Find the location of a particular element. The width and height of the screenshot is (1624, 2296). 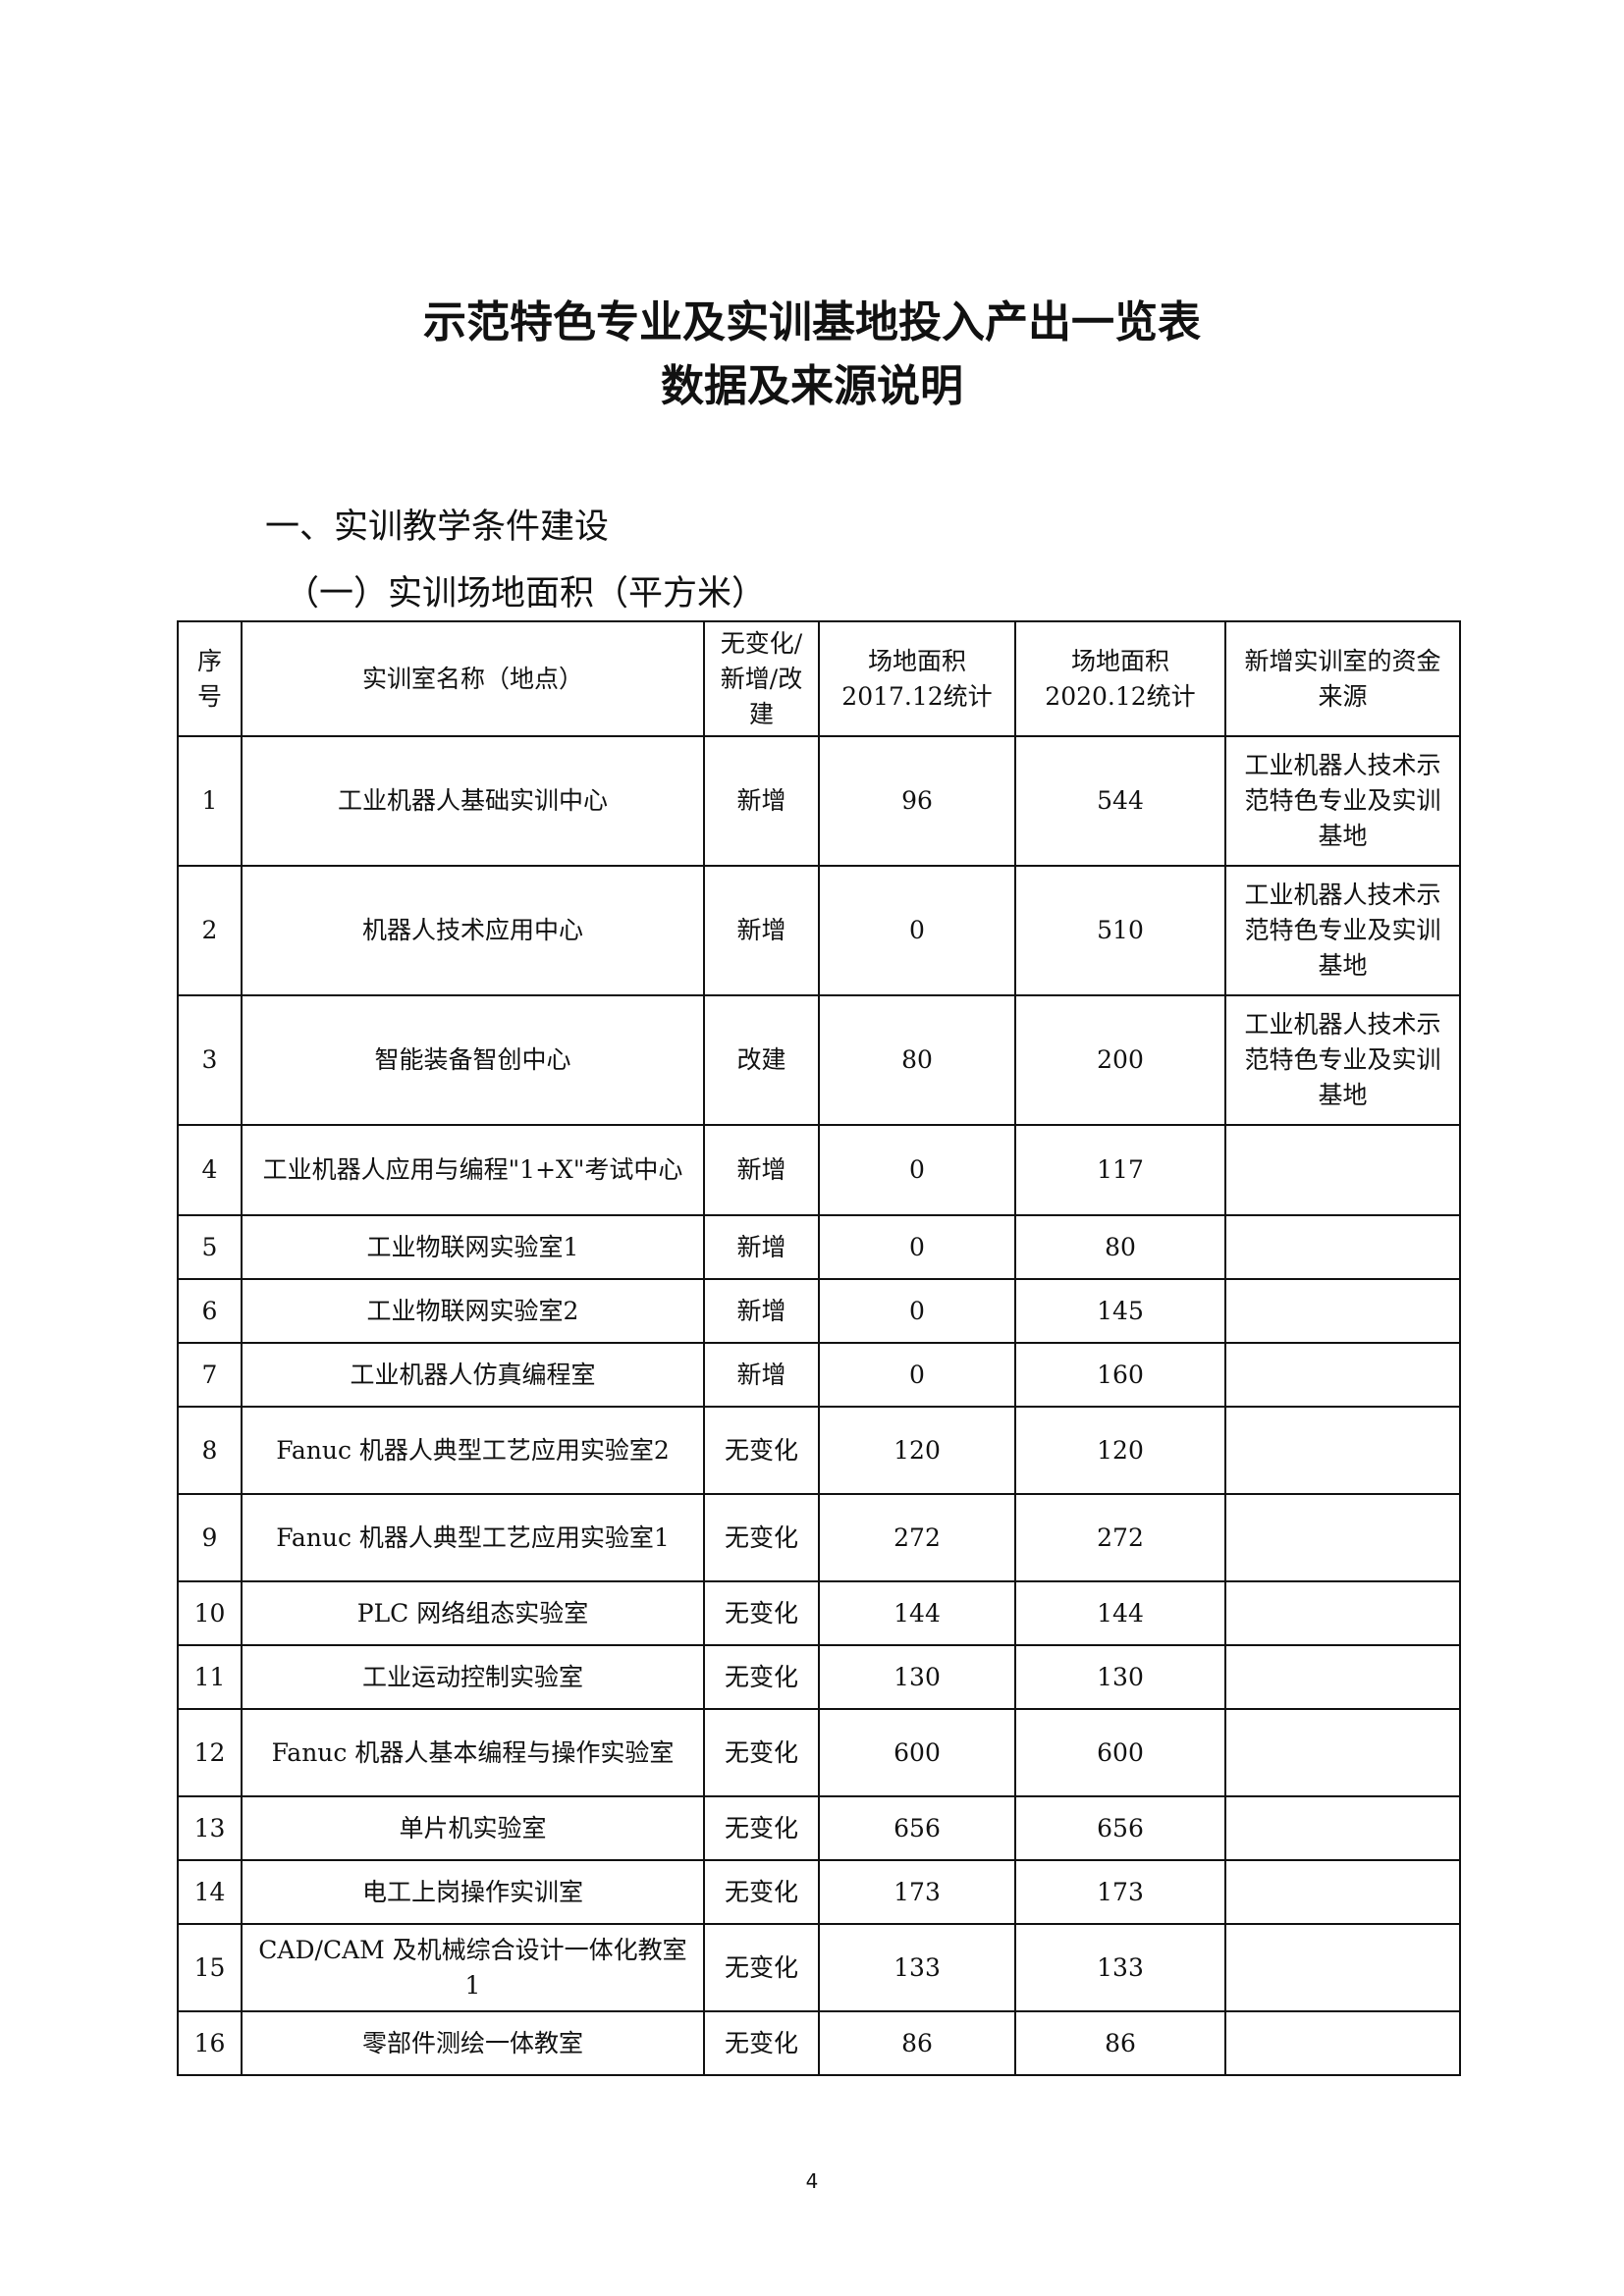

table-cell: 2 is located at coordinates (210, 930).